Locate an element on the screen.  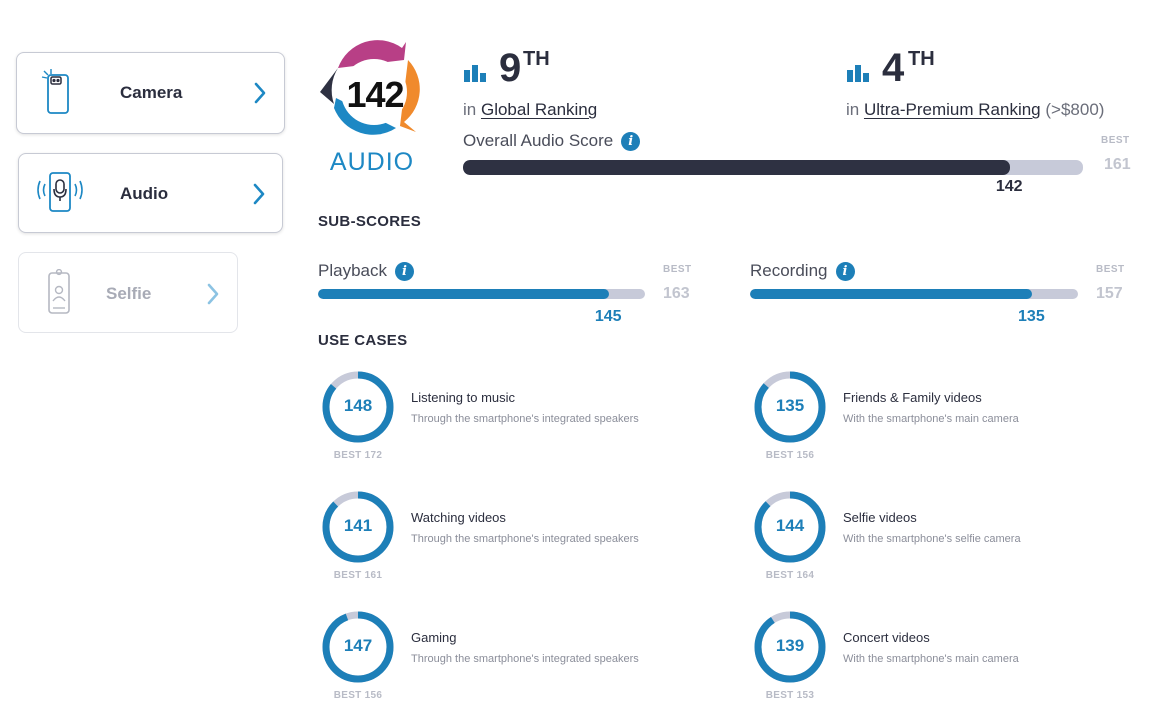
audio-badge-logo is located at coordinates (370, 87).